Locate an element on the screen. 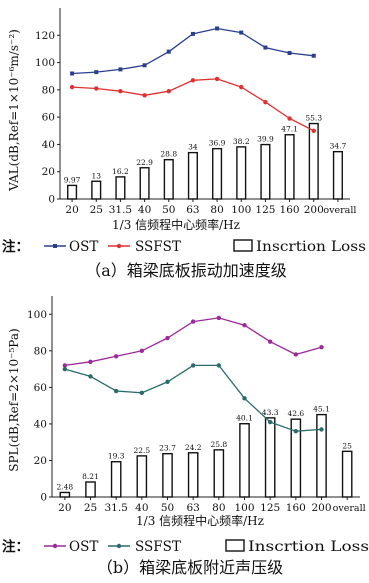 The width and height of the screenshot is (369, 583). legend-marker-ssfst is located at coordinates (119, 546).